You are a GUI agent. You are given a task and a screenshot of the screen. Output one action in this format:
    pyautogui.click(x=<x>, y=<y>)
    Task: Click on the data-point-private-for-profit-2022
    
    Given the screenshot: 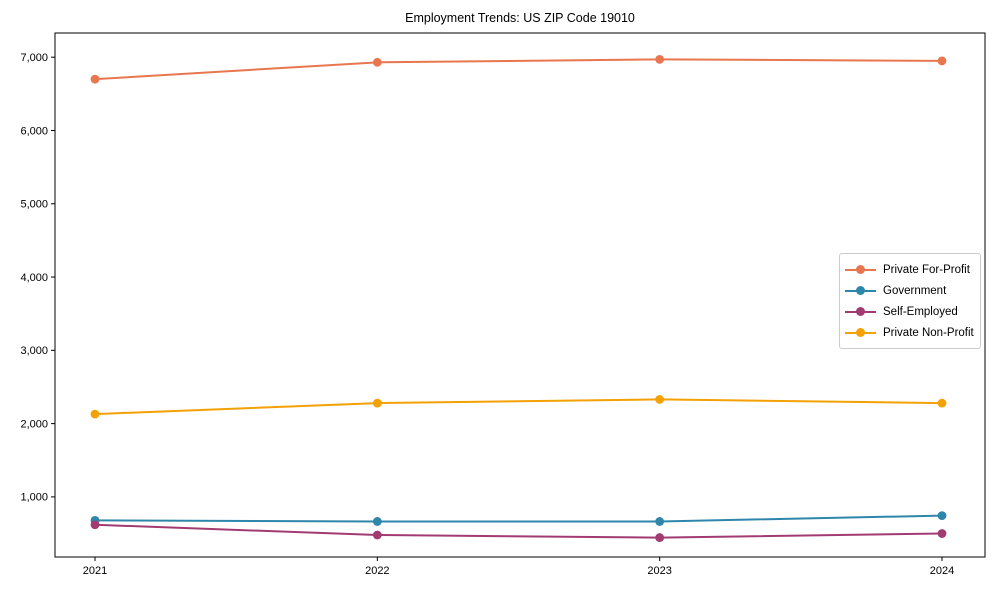 What is the action you would take?
    pyautogui.click(x=377, y=62)
    